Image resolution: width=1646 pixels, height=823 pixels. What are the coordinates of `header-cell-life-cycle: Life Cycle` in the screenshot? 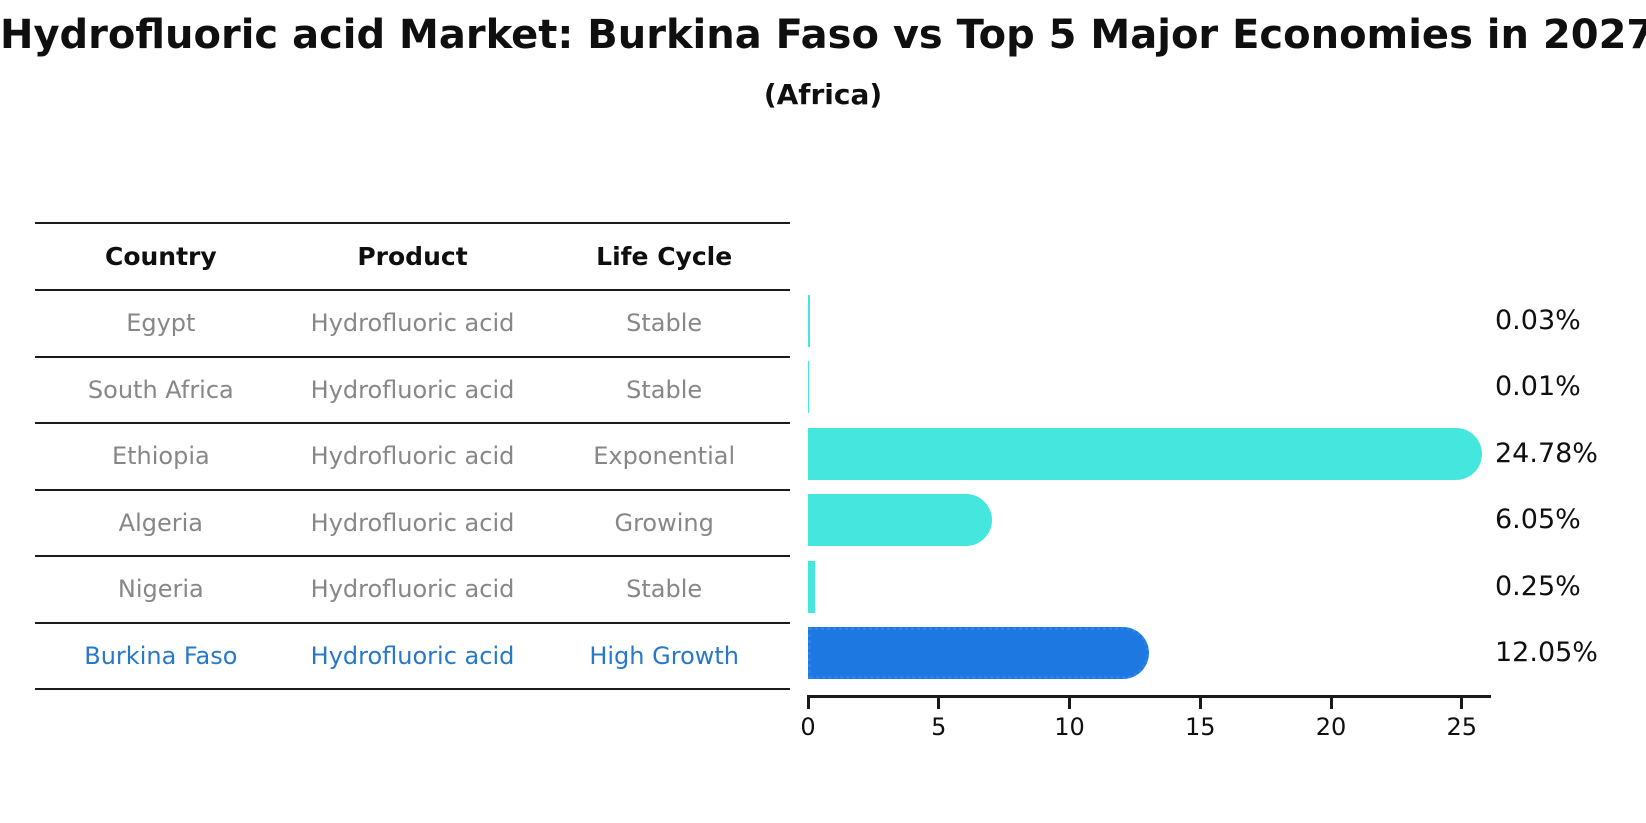 It's located at (664, 256).